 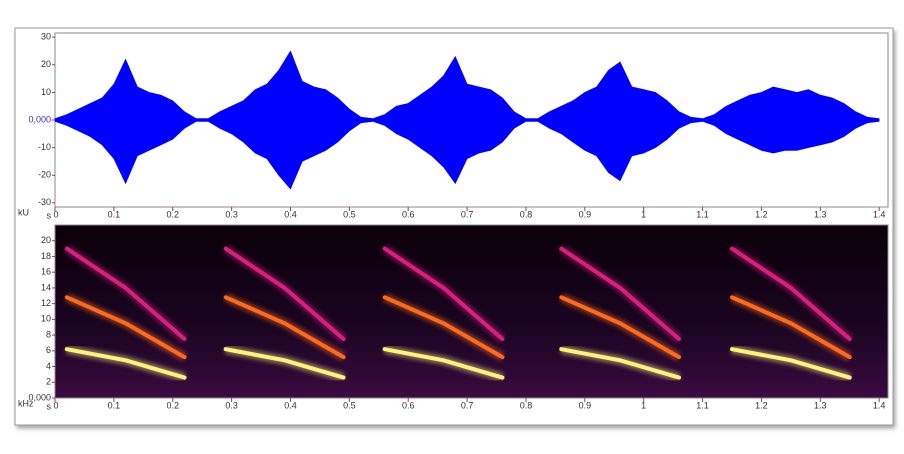 What do you see at coordinates (26, 403) in the screenshot?
I see `y-axis-unit: kHz` at bounding box center [26, 403].